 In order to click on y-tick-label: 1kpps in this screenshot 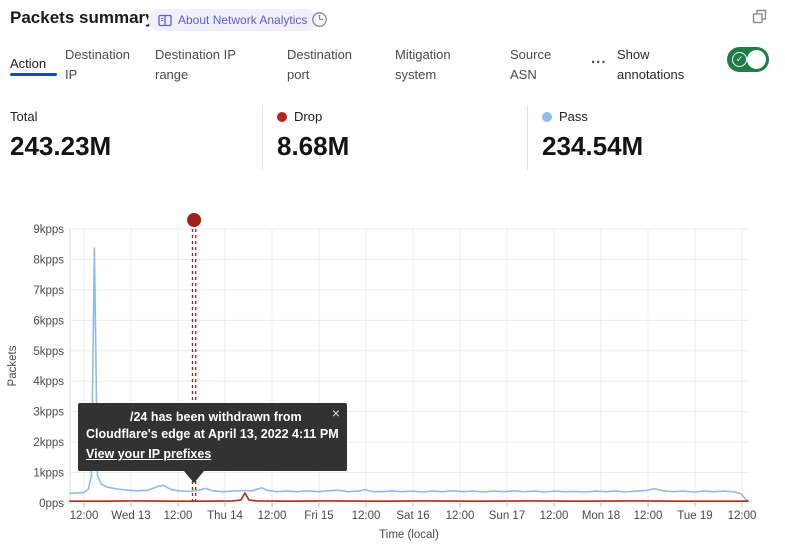, I will do `click(48, 474)`.